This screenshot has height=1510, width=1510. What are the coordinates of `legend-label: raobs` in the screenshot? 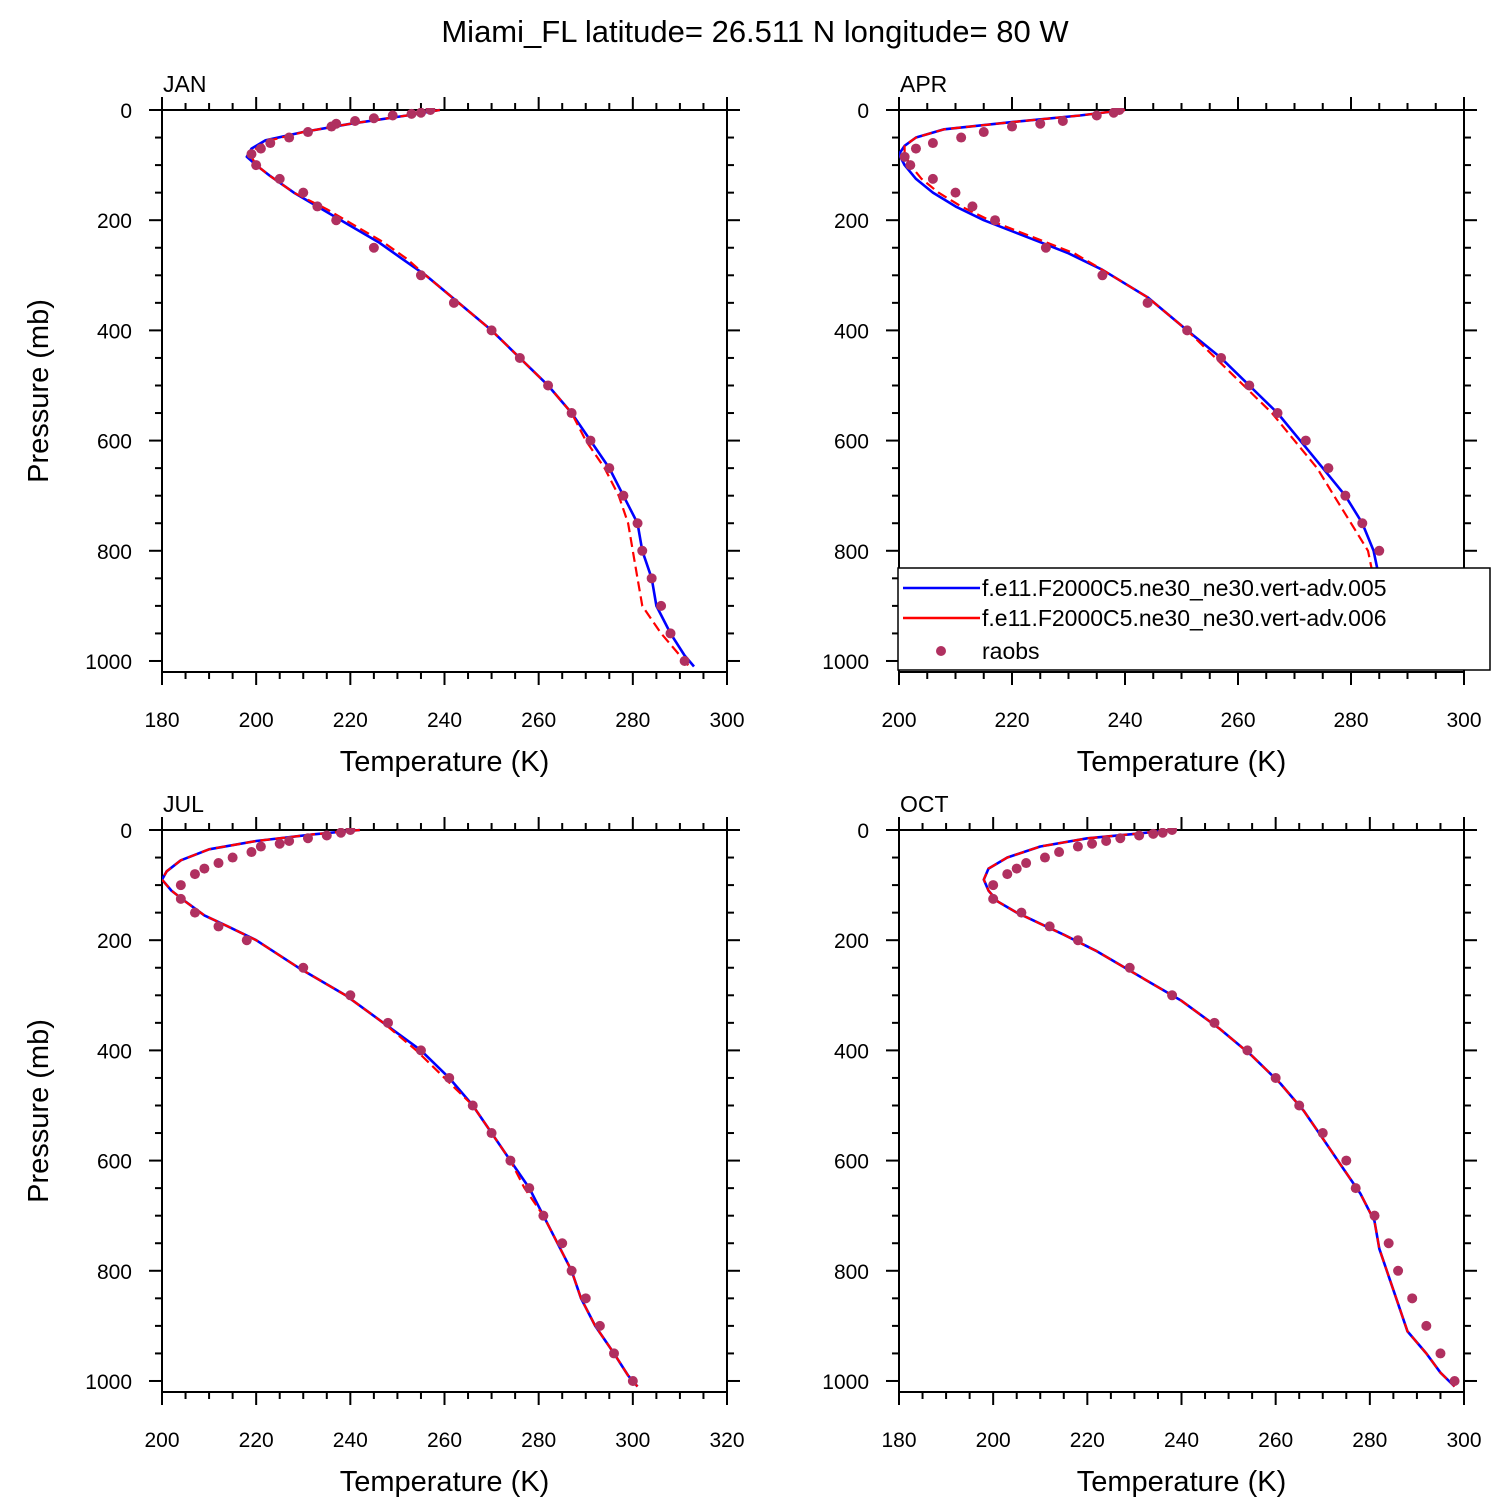 It's located at (1011, 651).